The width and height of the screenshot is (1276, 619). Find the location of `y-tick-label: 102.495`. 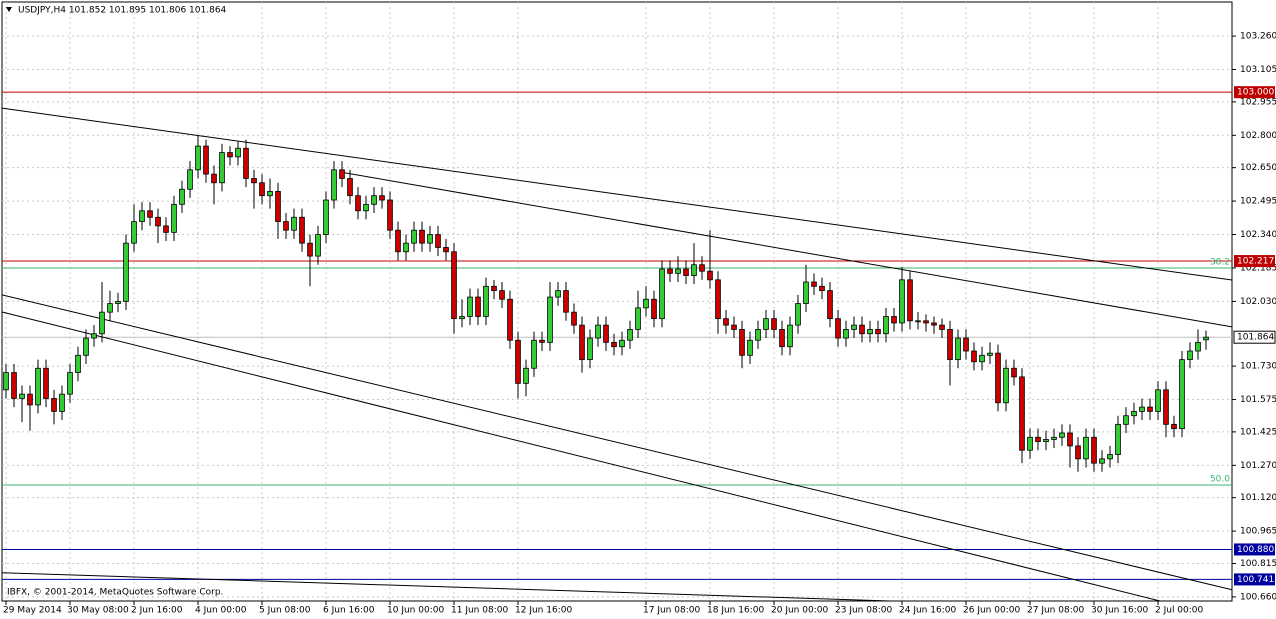

y-tick-label: 102.495 is located at coordinates (1258, 202).